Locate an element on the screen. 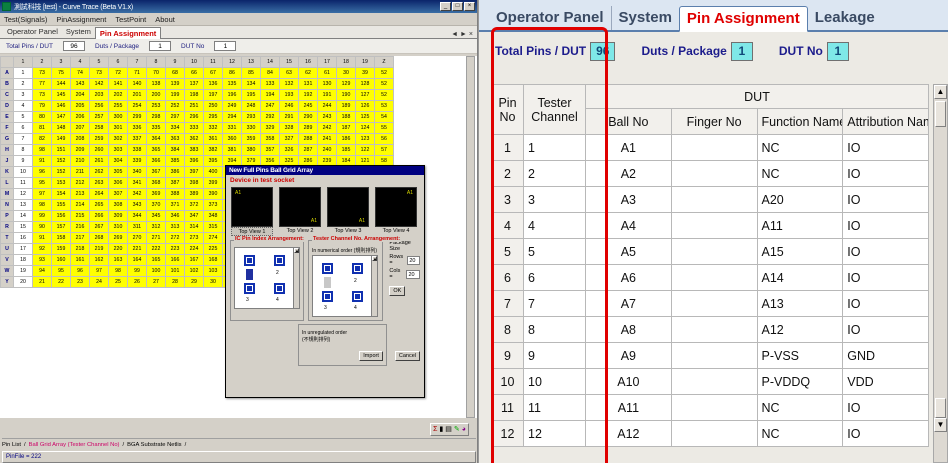  grid-cell: 130 is located at coordinates (327, 84).